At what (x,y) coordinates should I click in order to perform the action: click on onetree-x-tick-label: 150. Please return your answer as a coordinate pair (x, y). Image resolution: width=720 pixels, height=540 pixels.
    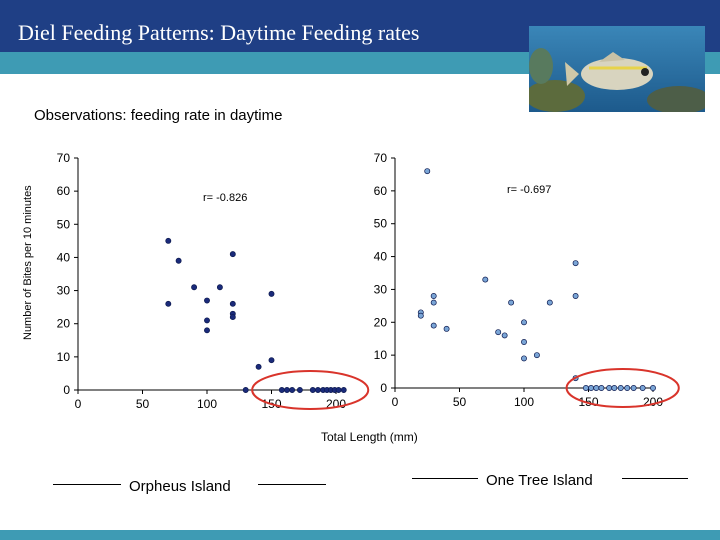
    Looking at the image, I should click on (588, 402).